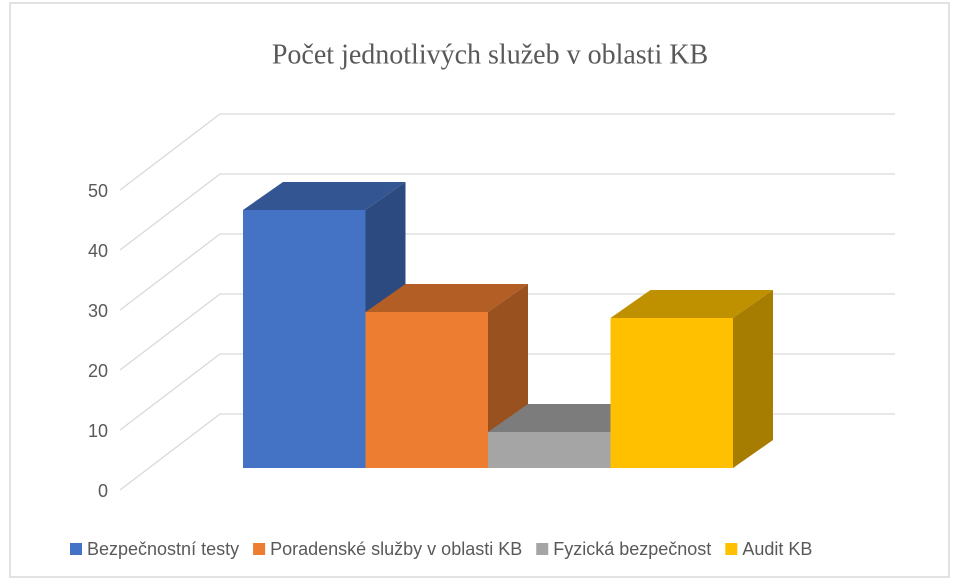 This screenshot has height=580, width=959. What do you see at coordinates (632, 549) in the screenshot?
I see `legend-label: Fyzická bezpečnost` at bounding box center [632, 549].